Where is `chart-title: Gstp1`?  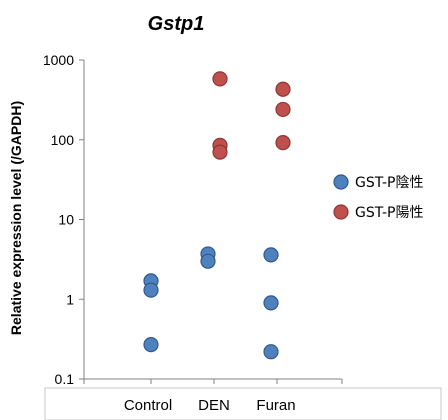
chart-title: Gstp1 is located at coordinates (176, 24).